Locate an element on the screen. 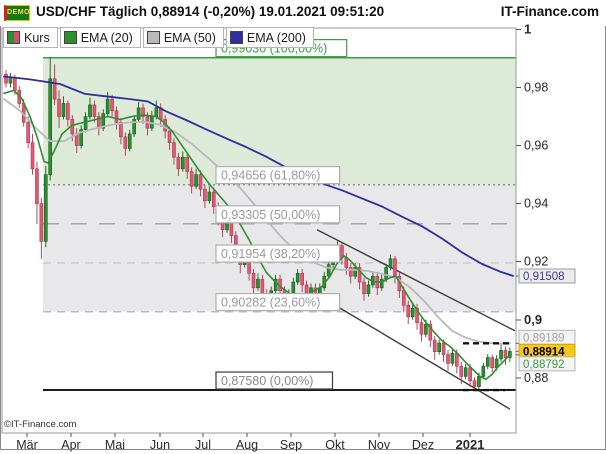  y-tick-label: 0,88 is located at coordinates (536, 378).